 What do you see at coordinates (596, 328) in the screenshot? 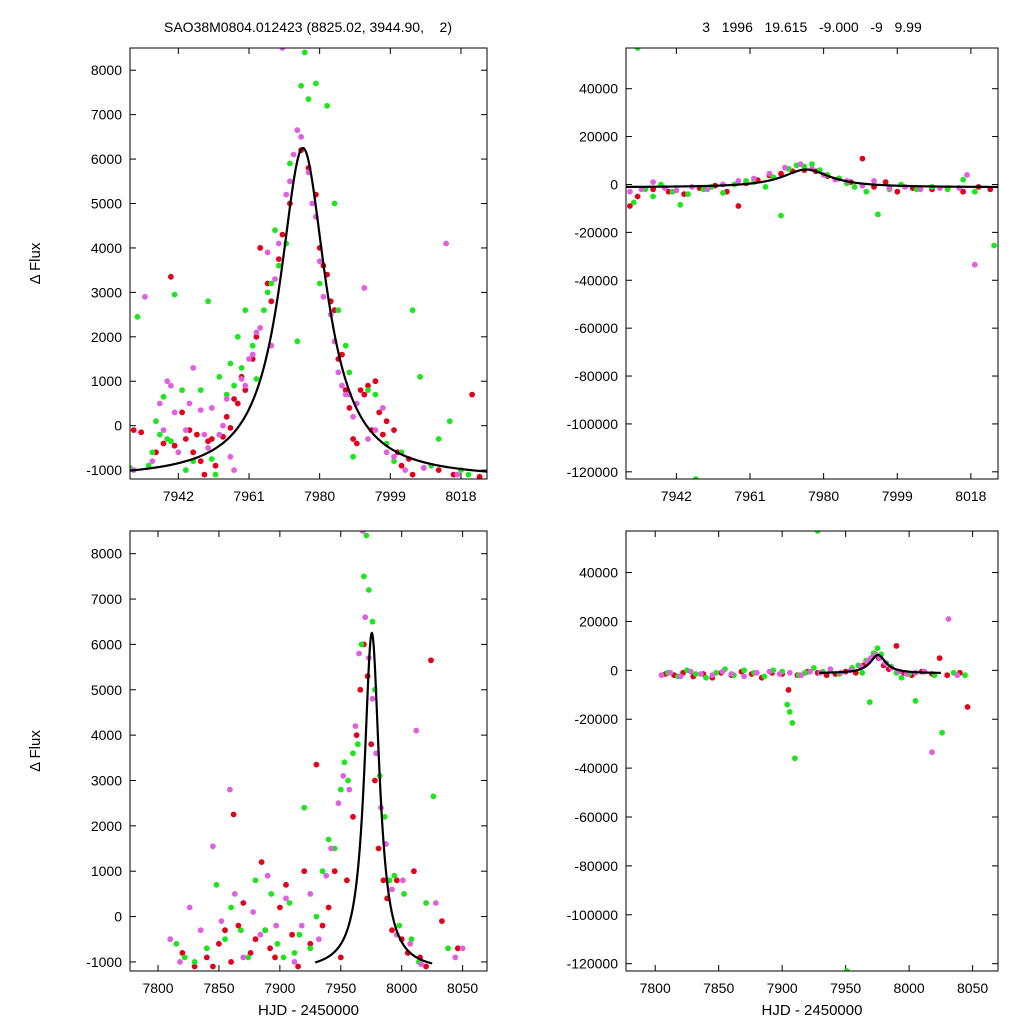
I see `y-tick-label: -60000` at bounding box center [596, 328].